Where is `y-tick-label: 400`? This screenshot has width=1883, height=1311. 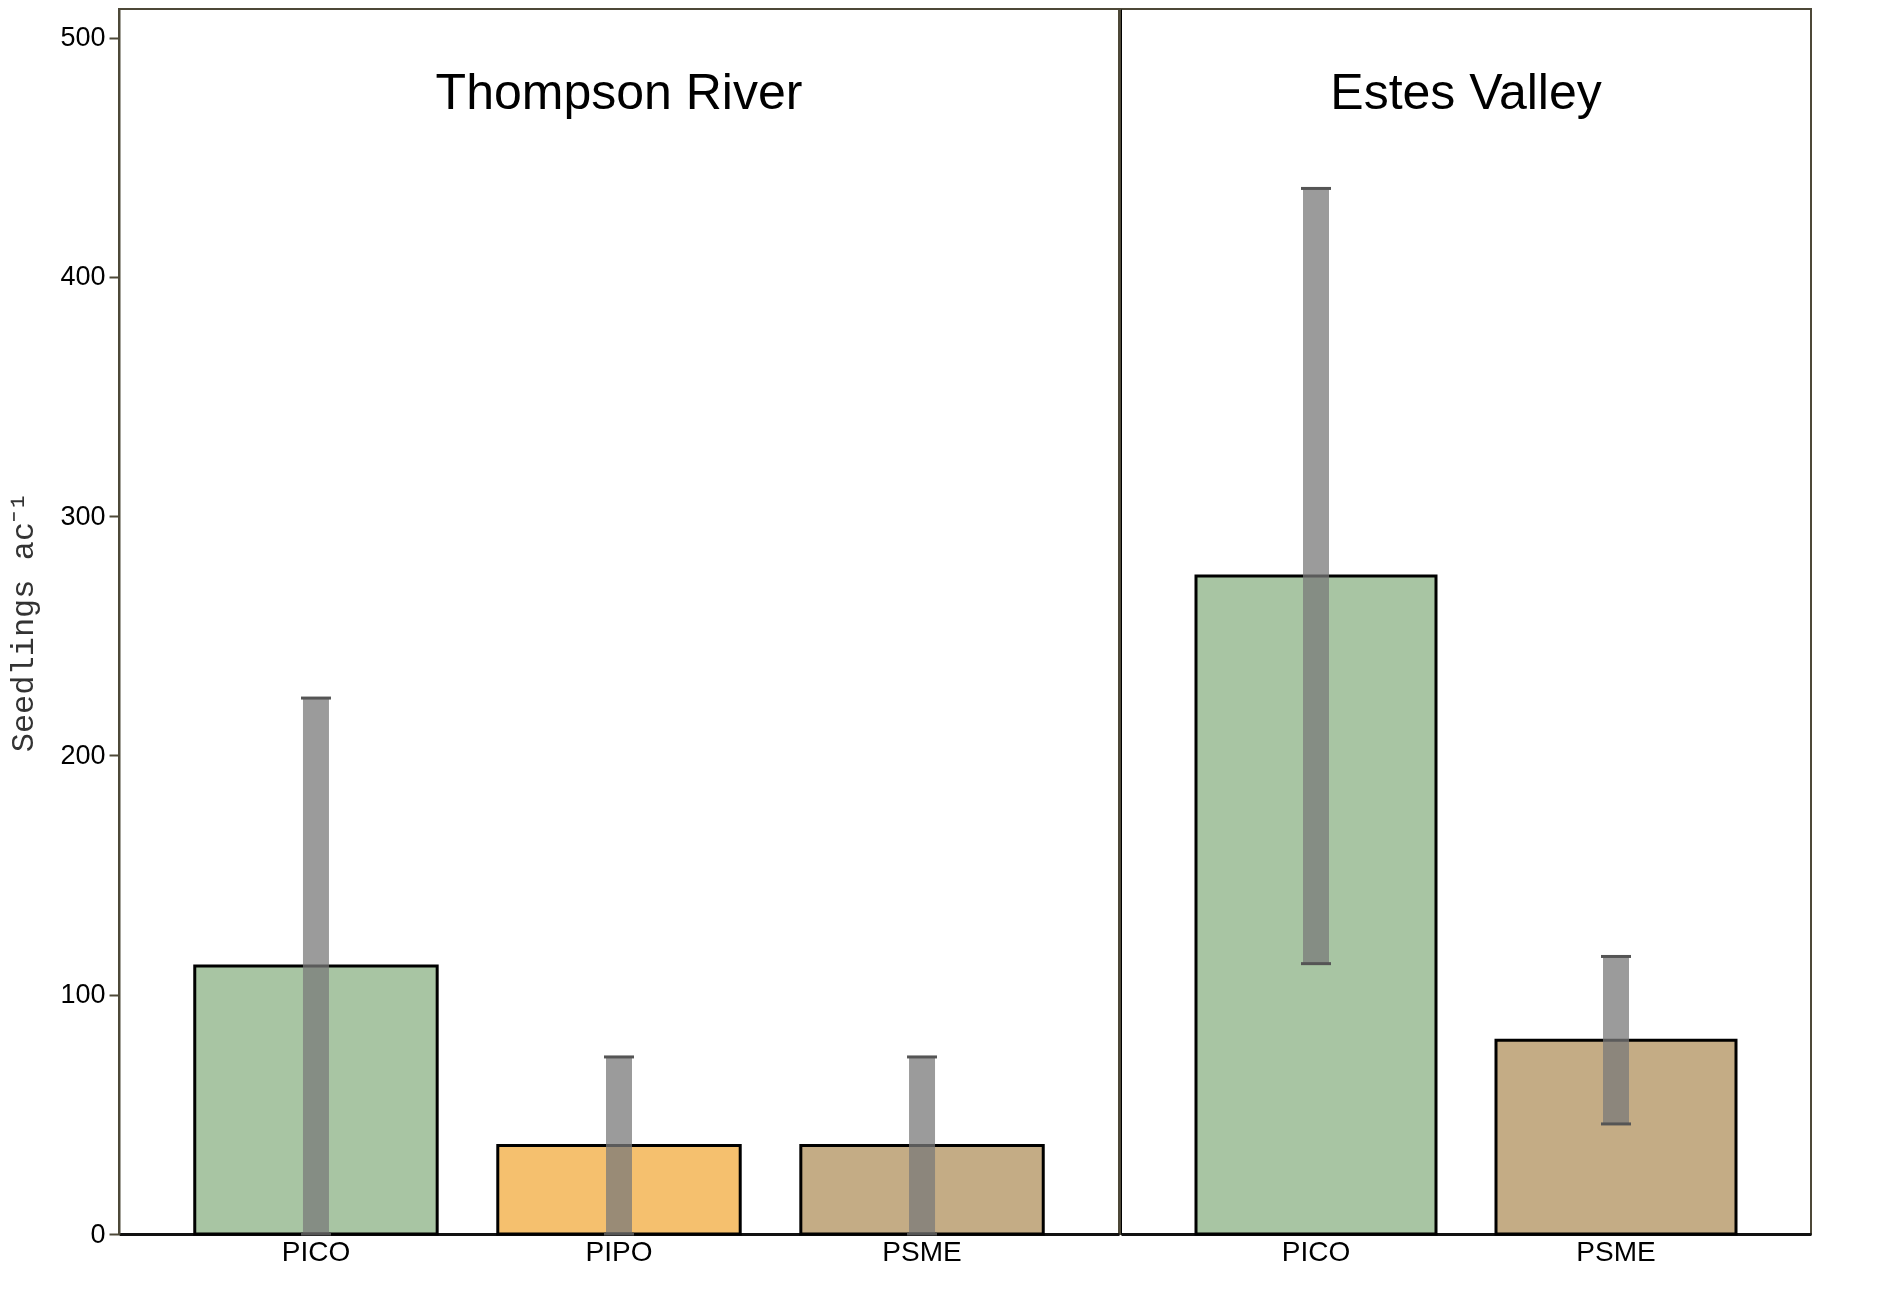
y-tick-label: 400 is located at coordinates (83, 276).